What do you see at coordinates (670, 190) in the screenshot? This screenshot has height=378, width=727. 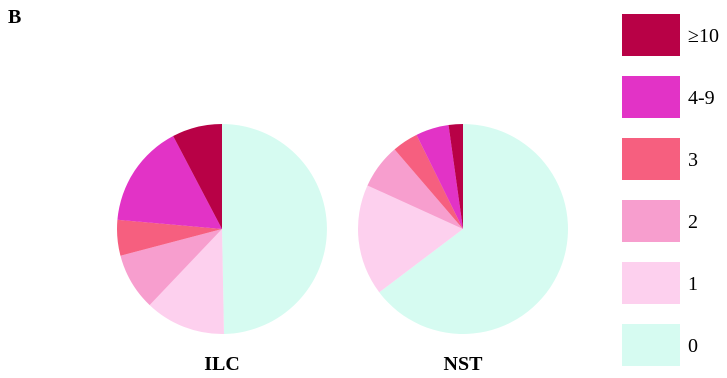 I see `legend: ≥10 4-9 3 2 1 0` at bounding box center [670, 190].